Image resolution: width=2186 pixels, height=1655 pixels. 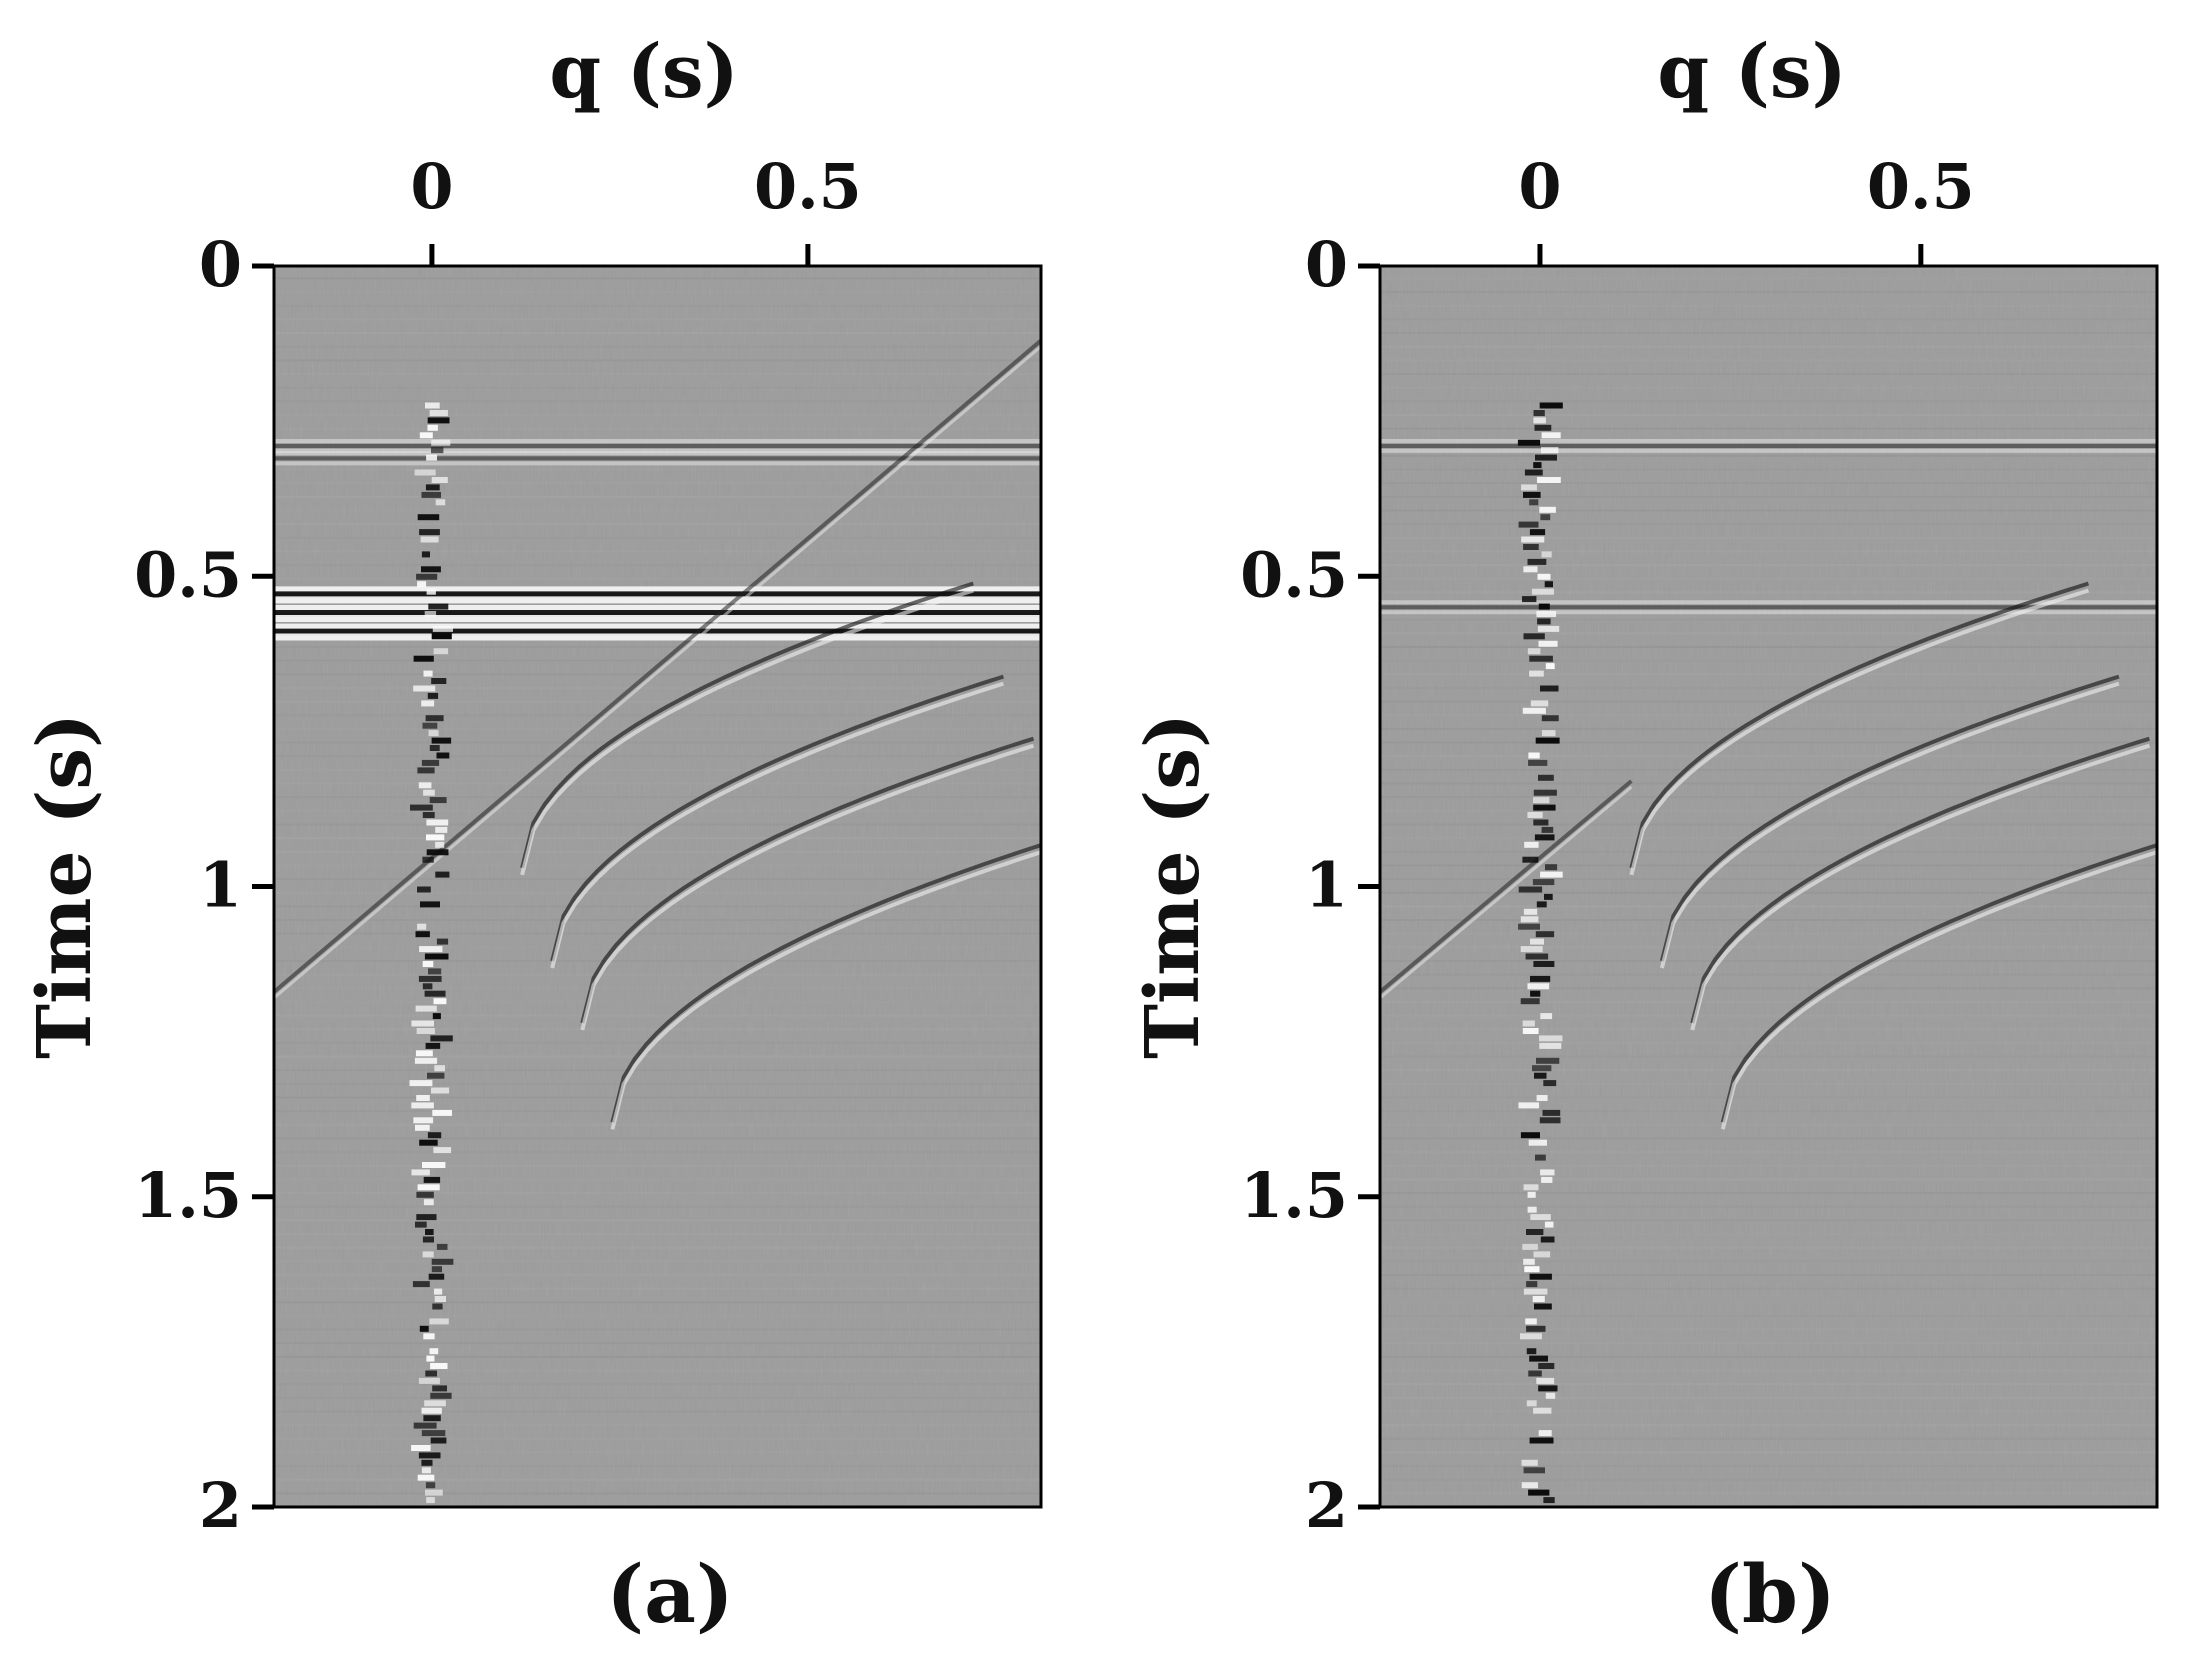 I want to click on y-tick-label: 2, so click(x=220, y=1505).